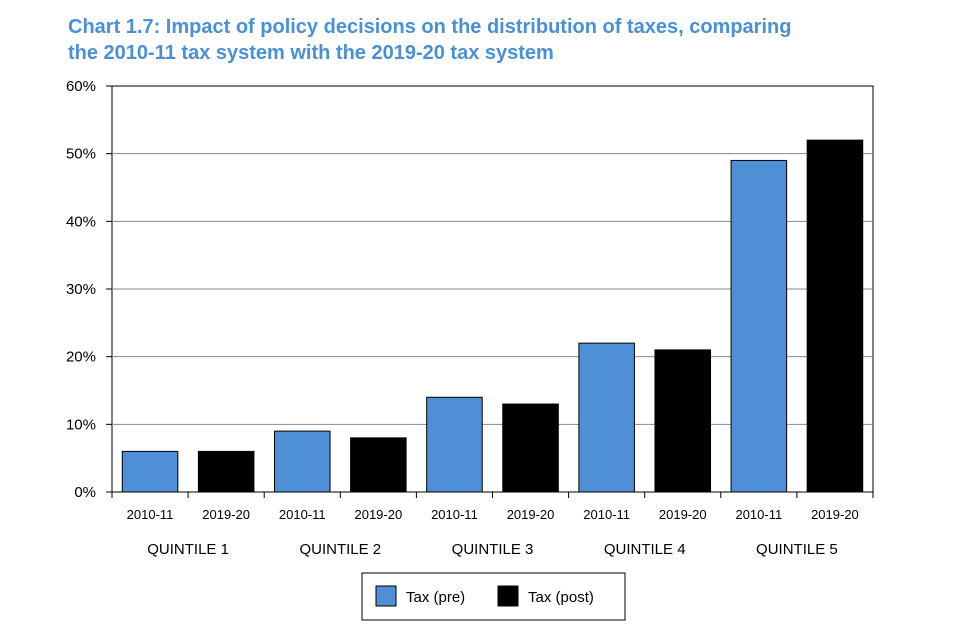  Describe the element at coordinates (435, 597) in the screenshot. I see `legend-label: Tax (pre)` at that location.